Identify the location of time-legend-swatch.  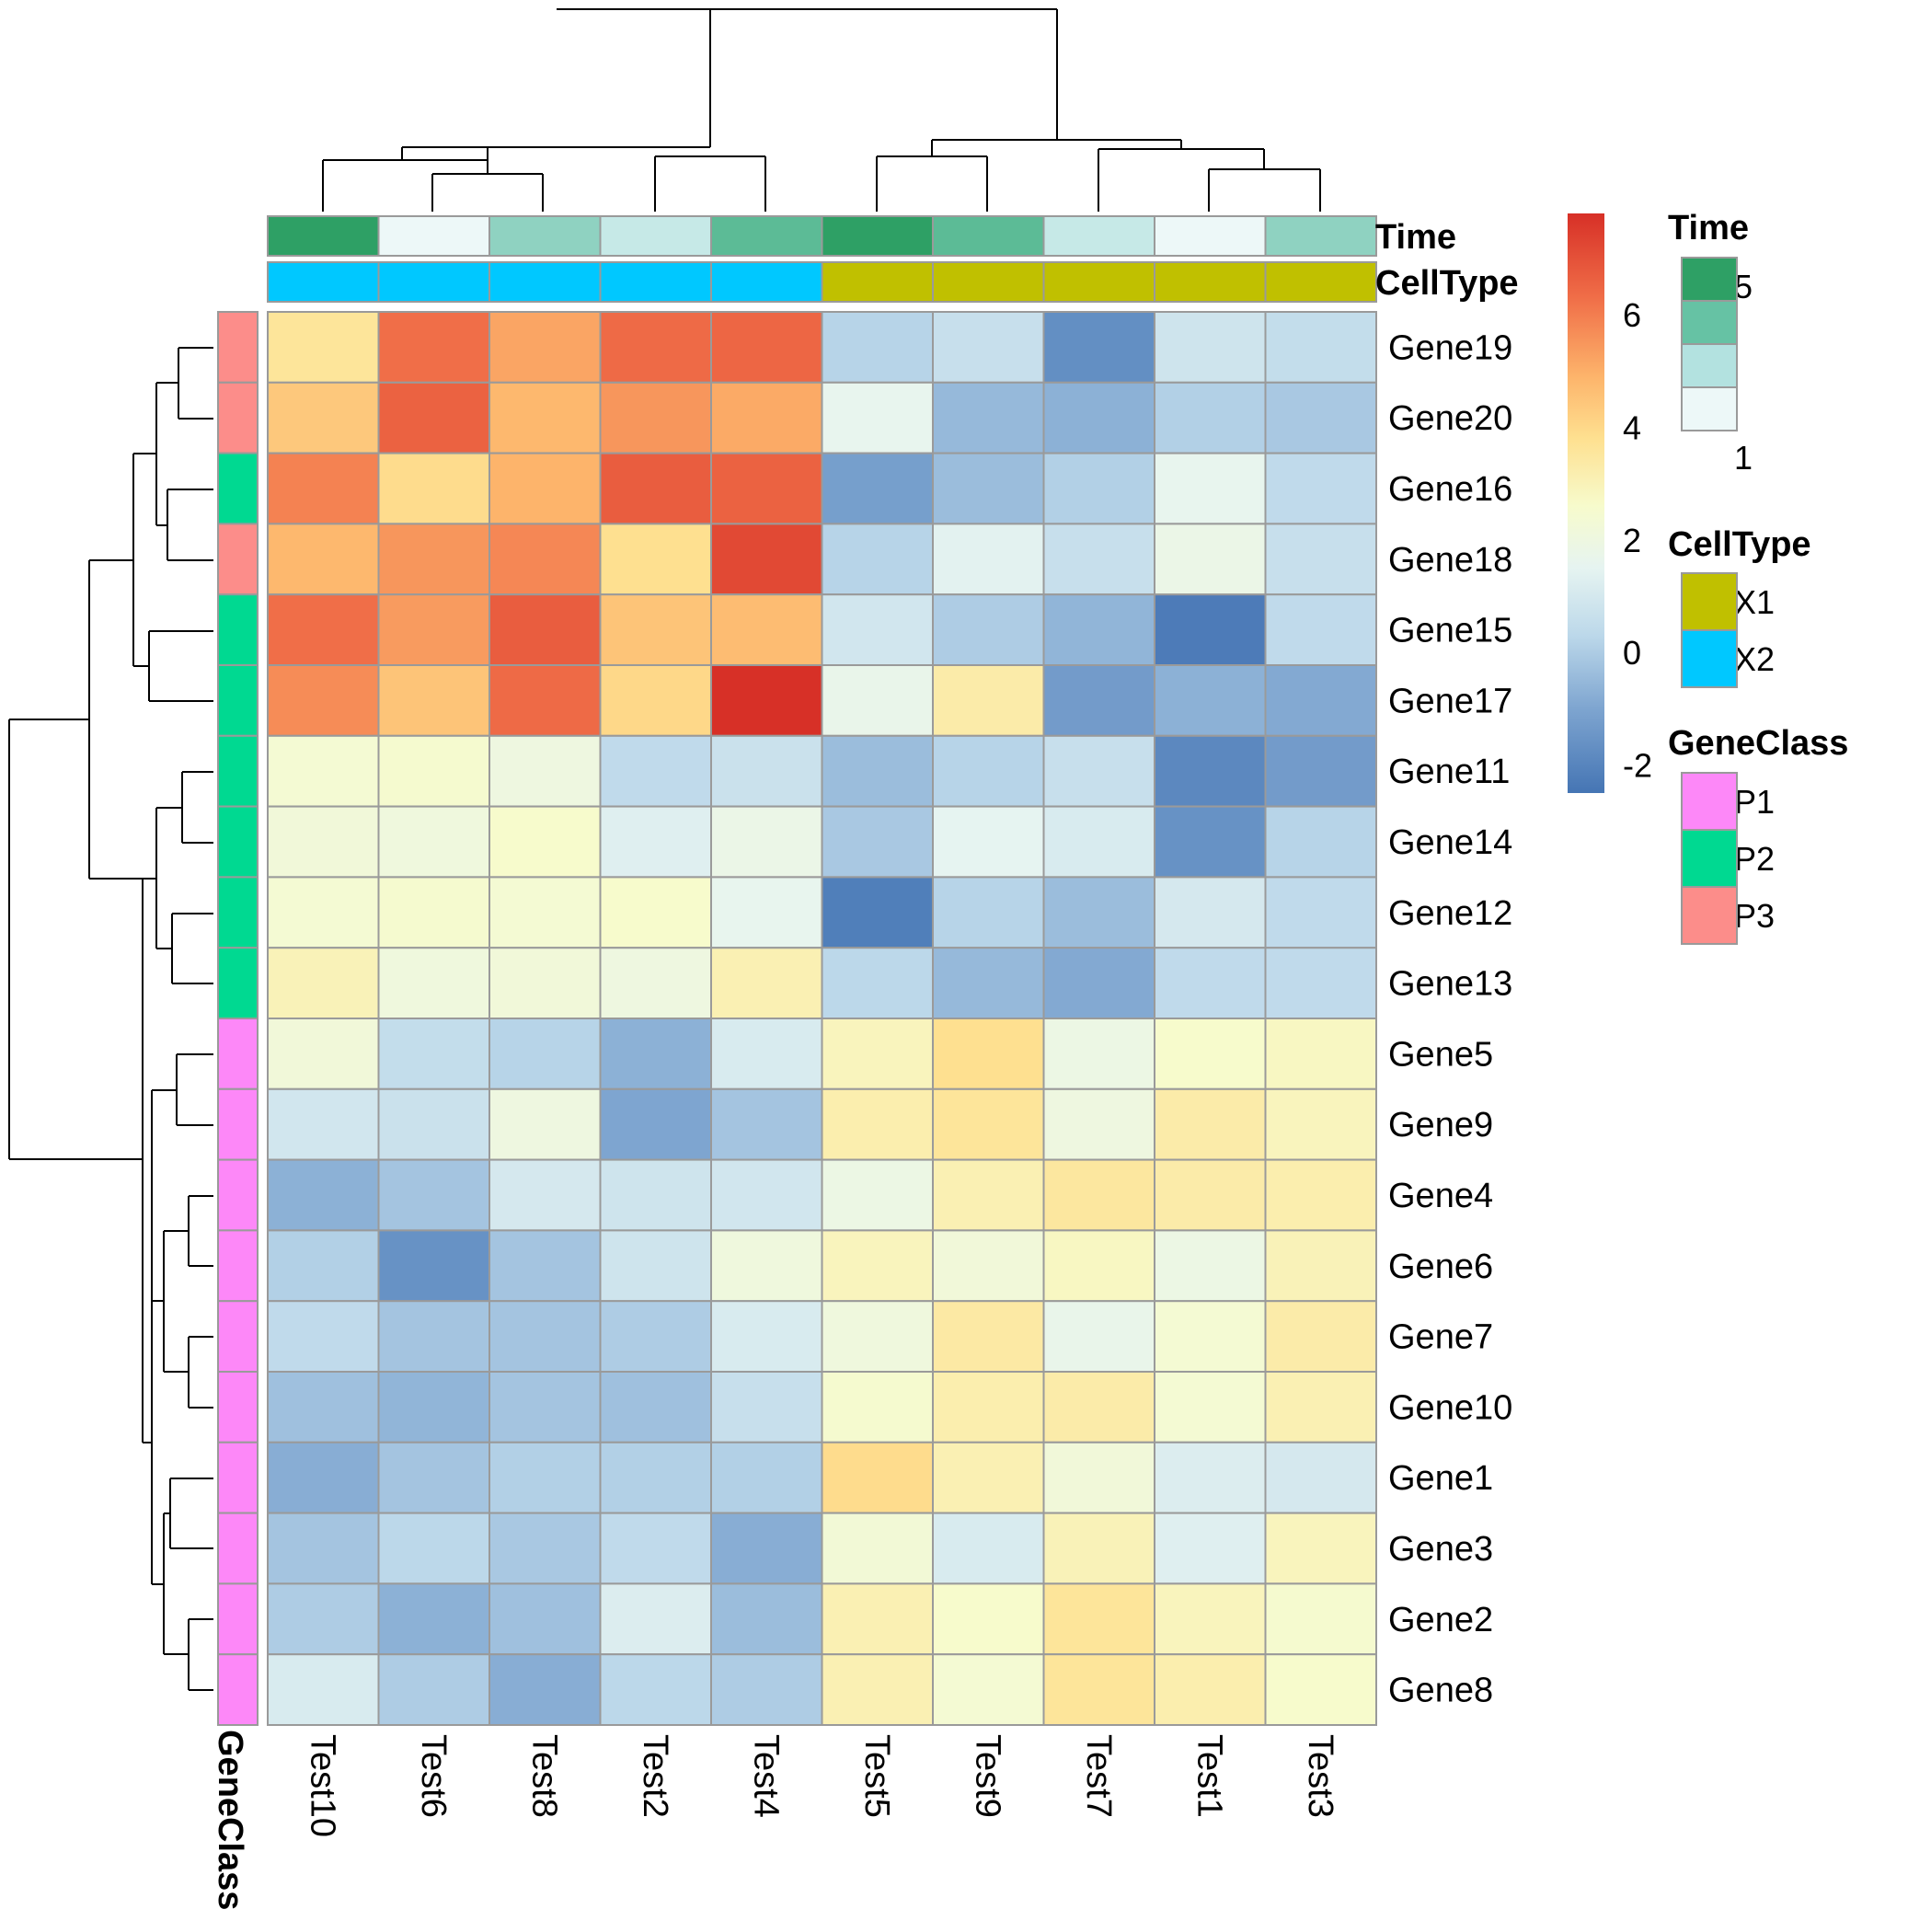
(1710, 322).